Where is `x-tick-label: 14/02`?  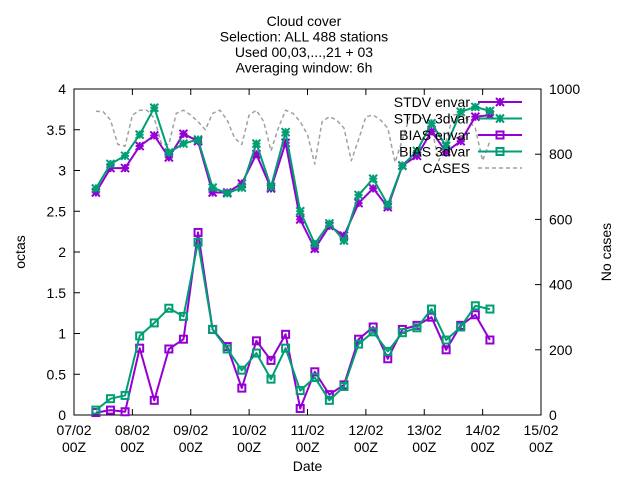 x-tick-label: 14/02 is located at coordinates (482, 430).